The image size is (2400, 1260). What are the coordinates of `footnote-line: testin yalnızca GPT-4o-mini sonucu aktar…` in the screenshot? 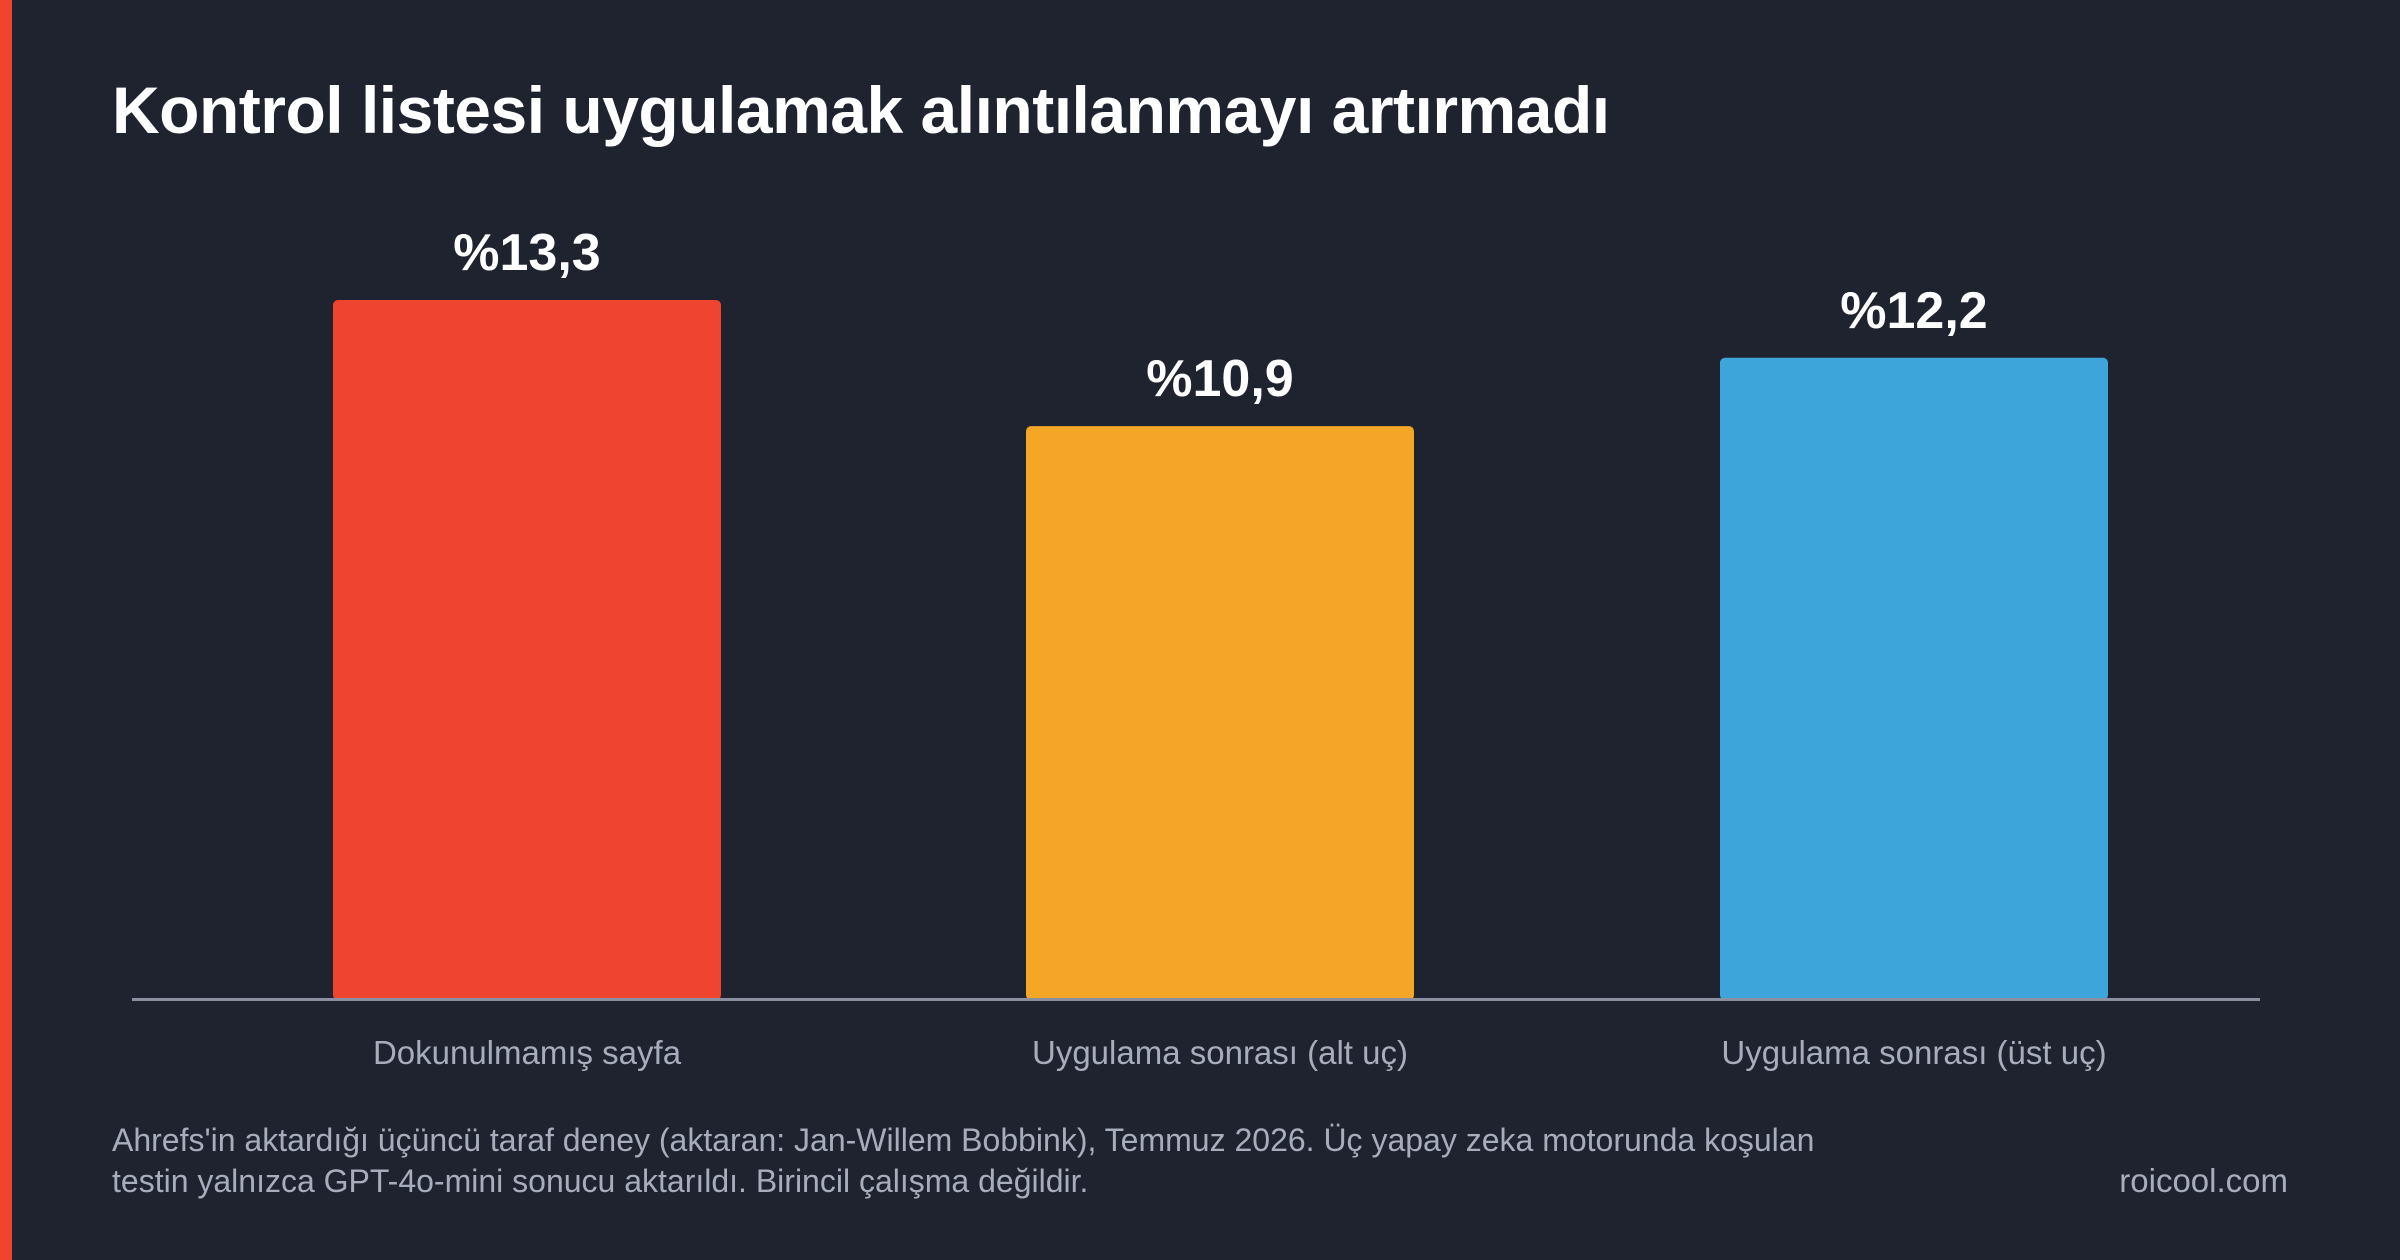 It's located at (600, 1181).